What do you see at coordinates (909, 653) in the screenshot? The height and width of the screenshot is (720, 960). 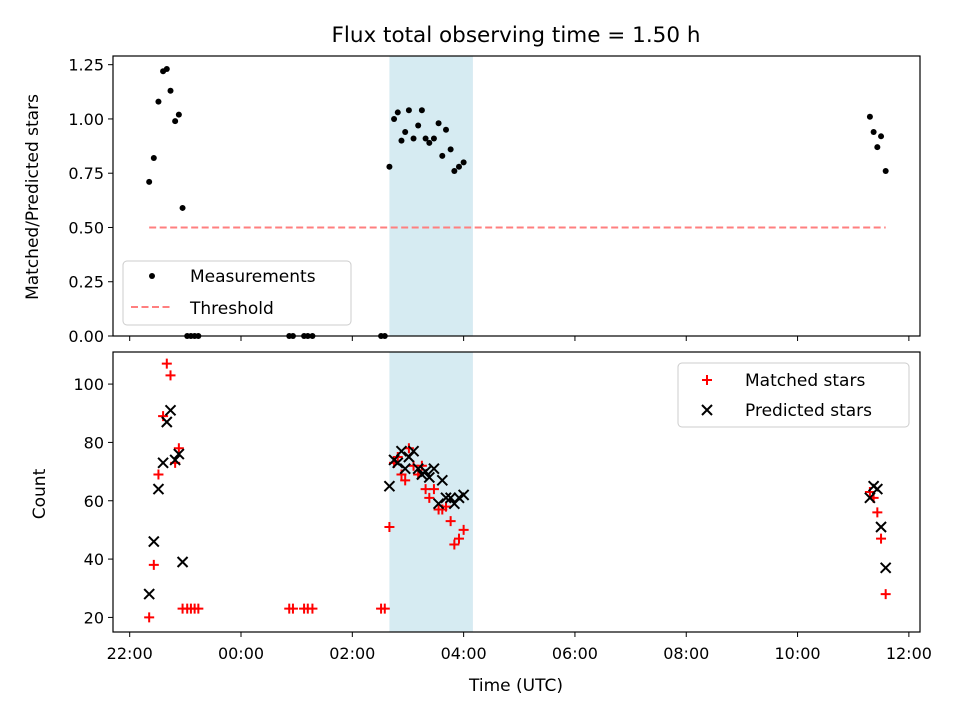 I see `x-tick-label: 12:00` at bounding box center [909, 653].